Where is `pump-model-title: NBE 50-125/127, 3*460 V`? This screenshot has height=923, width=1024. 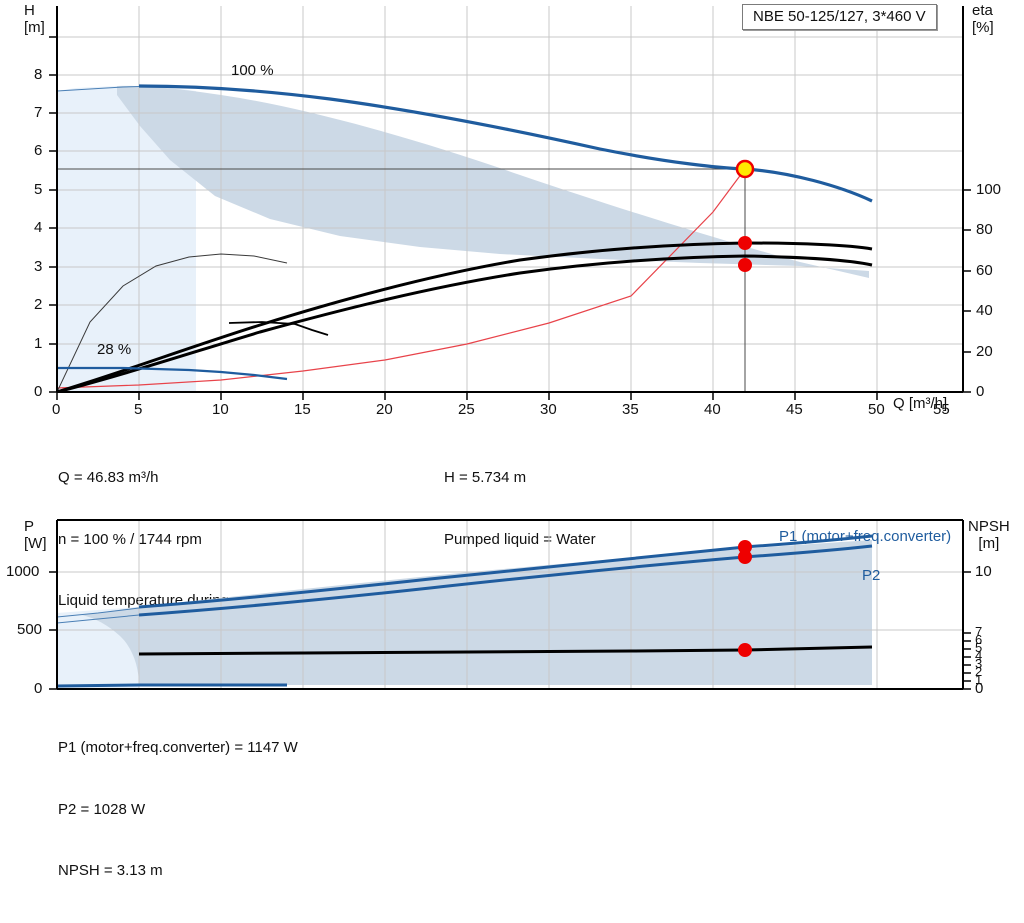
pump-model-title: NBE 50-125/127, 3*460 V is located at coordinates (839, 17).